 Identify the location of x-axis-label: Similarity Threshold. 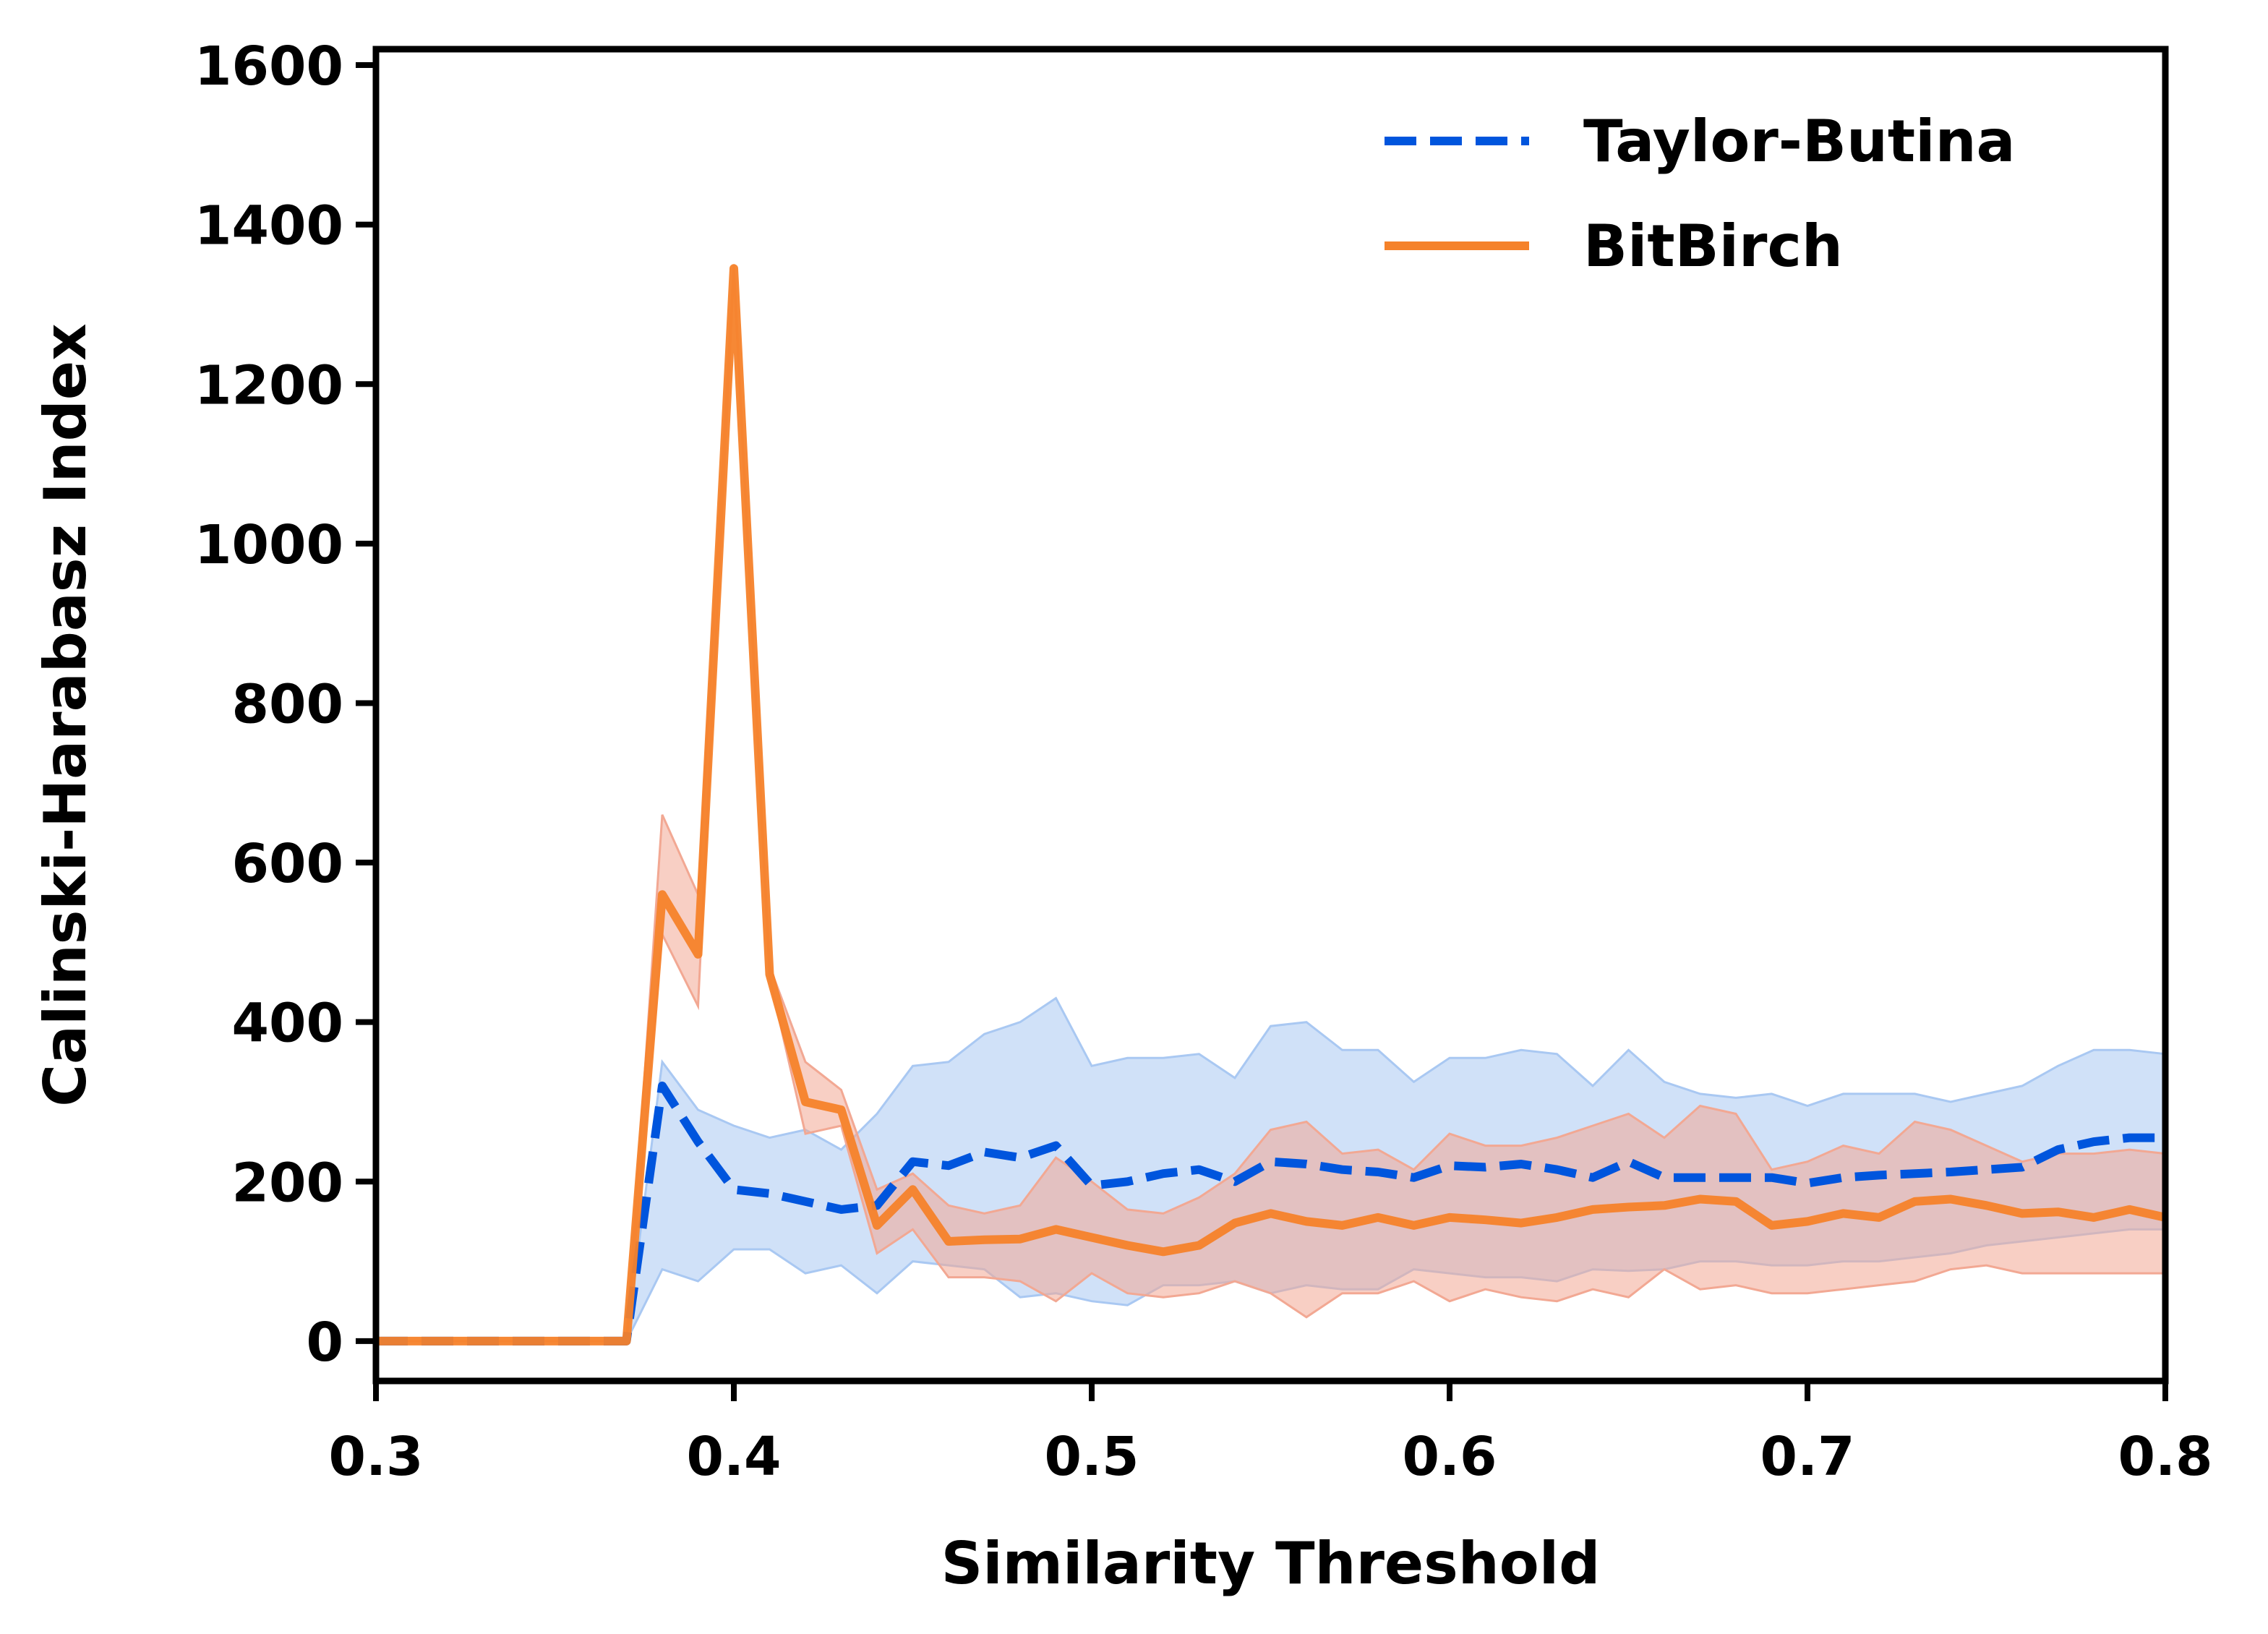
(1271, 1563).